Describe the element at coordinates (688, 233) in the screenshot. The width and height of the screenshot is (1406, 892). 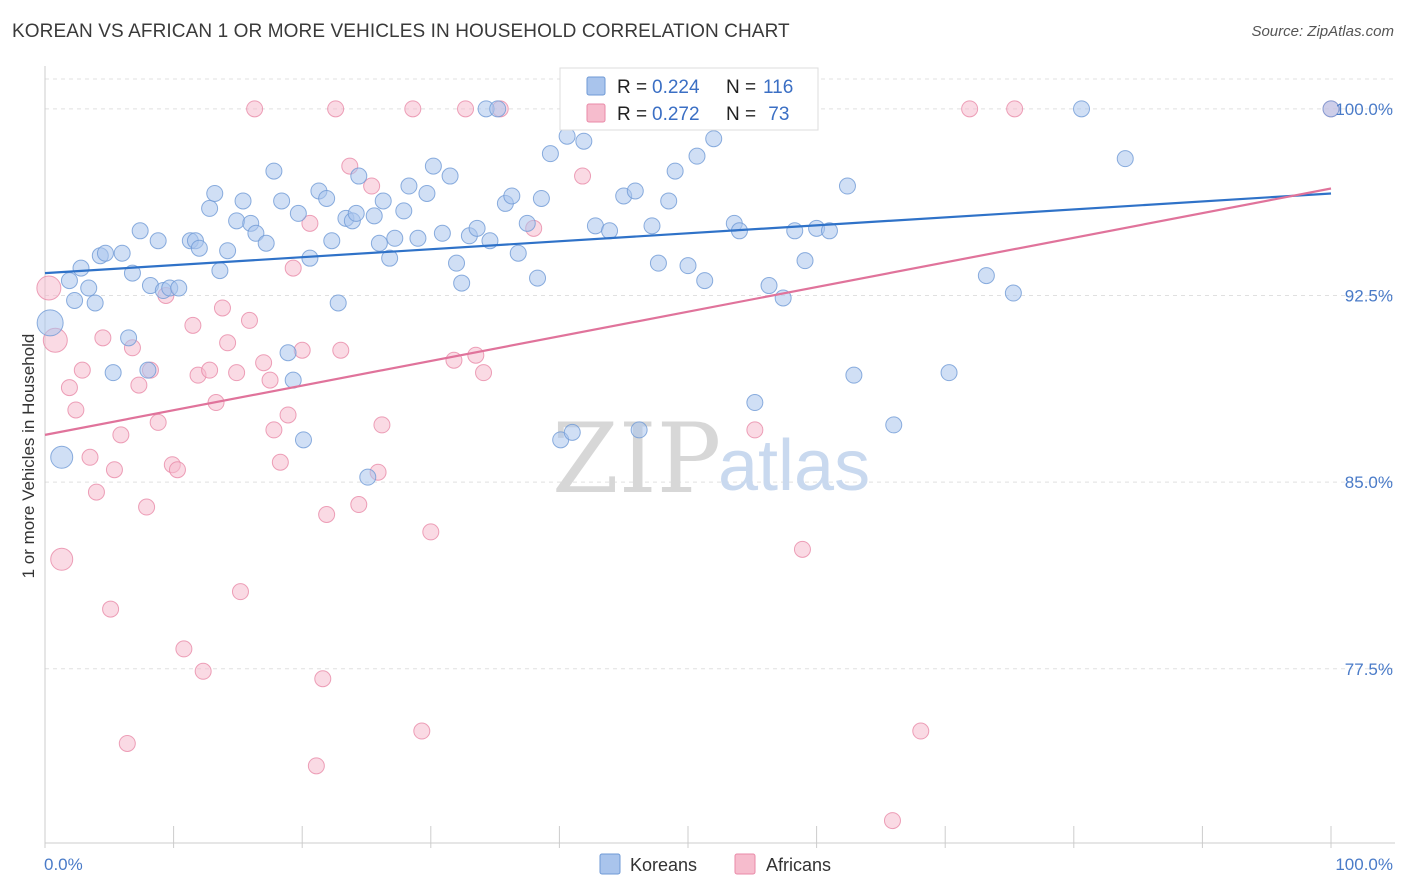
I see `koreans-trend-line` at that location.